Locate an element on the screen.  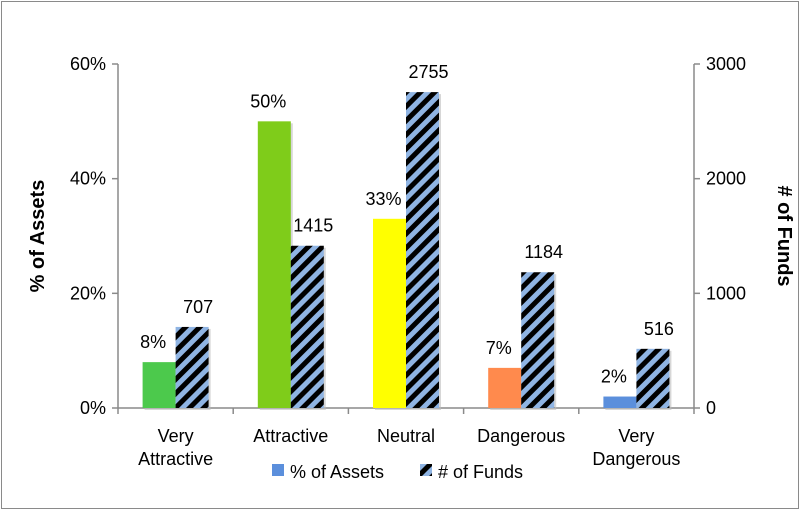
y-axis-title: % of Assets is located at coordinates (38, 236).